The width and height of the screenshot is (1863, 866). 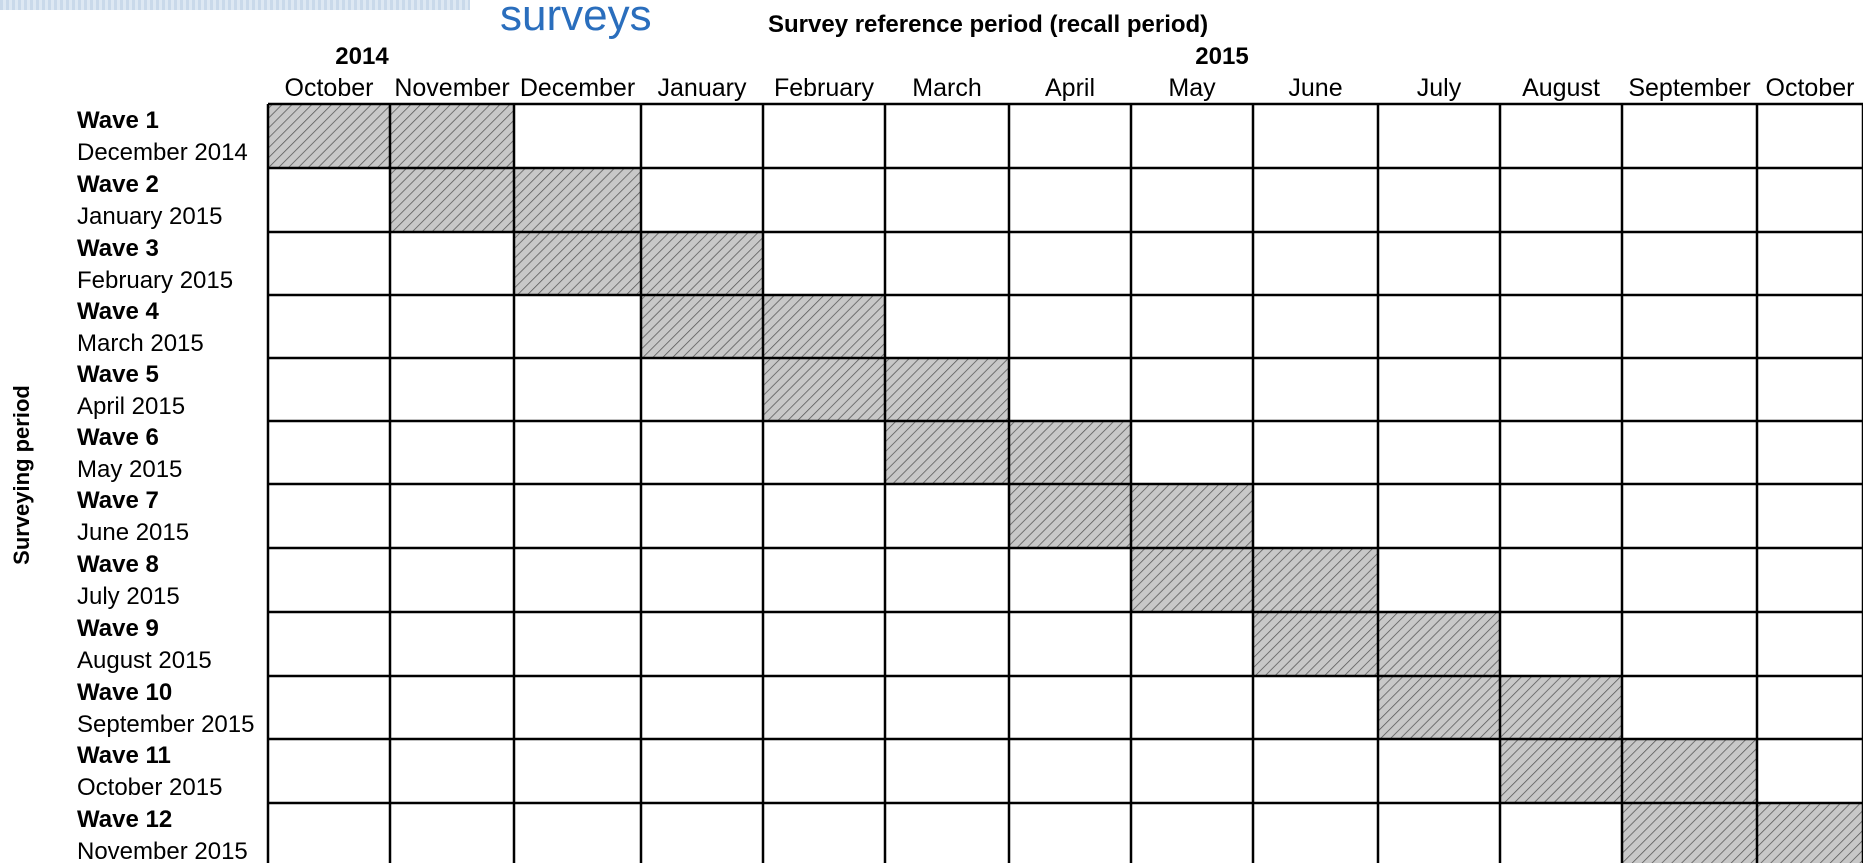 I want to click on month-header: May, so click(x=1192, y=88).